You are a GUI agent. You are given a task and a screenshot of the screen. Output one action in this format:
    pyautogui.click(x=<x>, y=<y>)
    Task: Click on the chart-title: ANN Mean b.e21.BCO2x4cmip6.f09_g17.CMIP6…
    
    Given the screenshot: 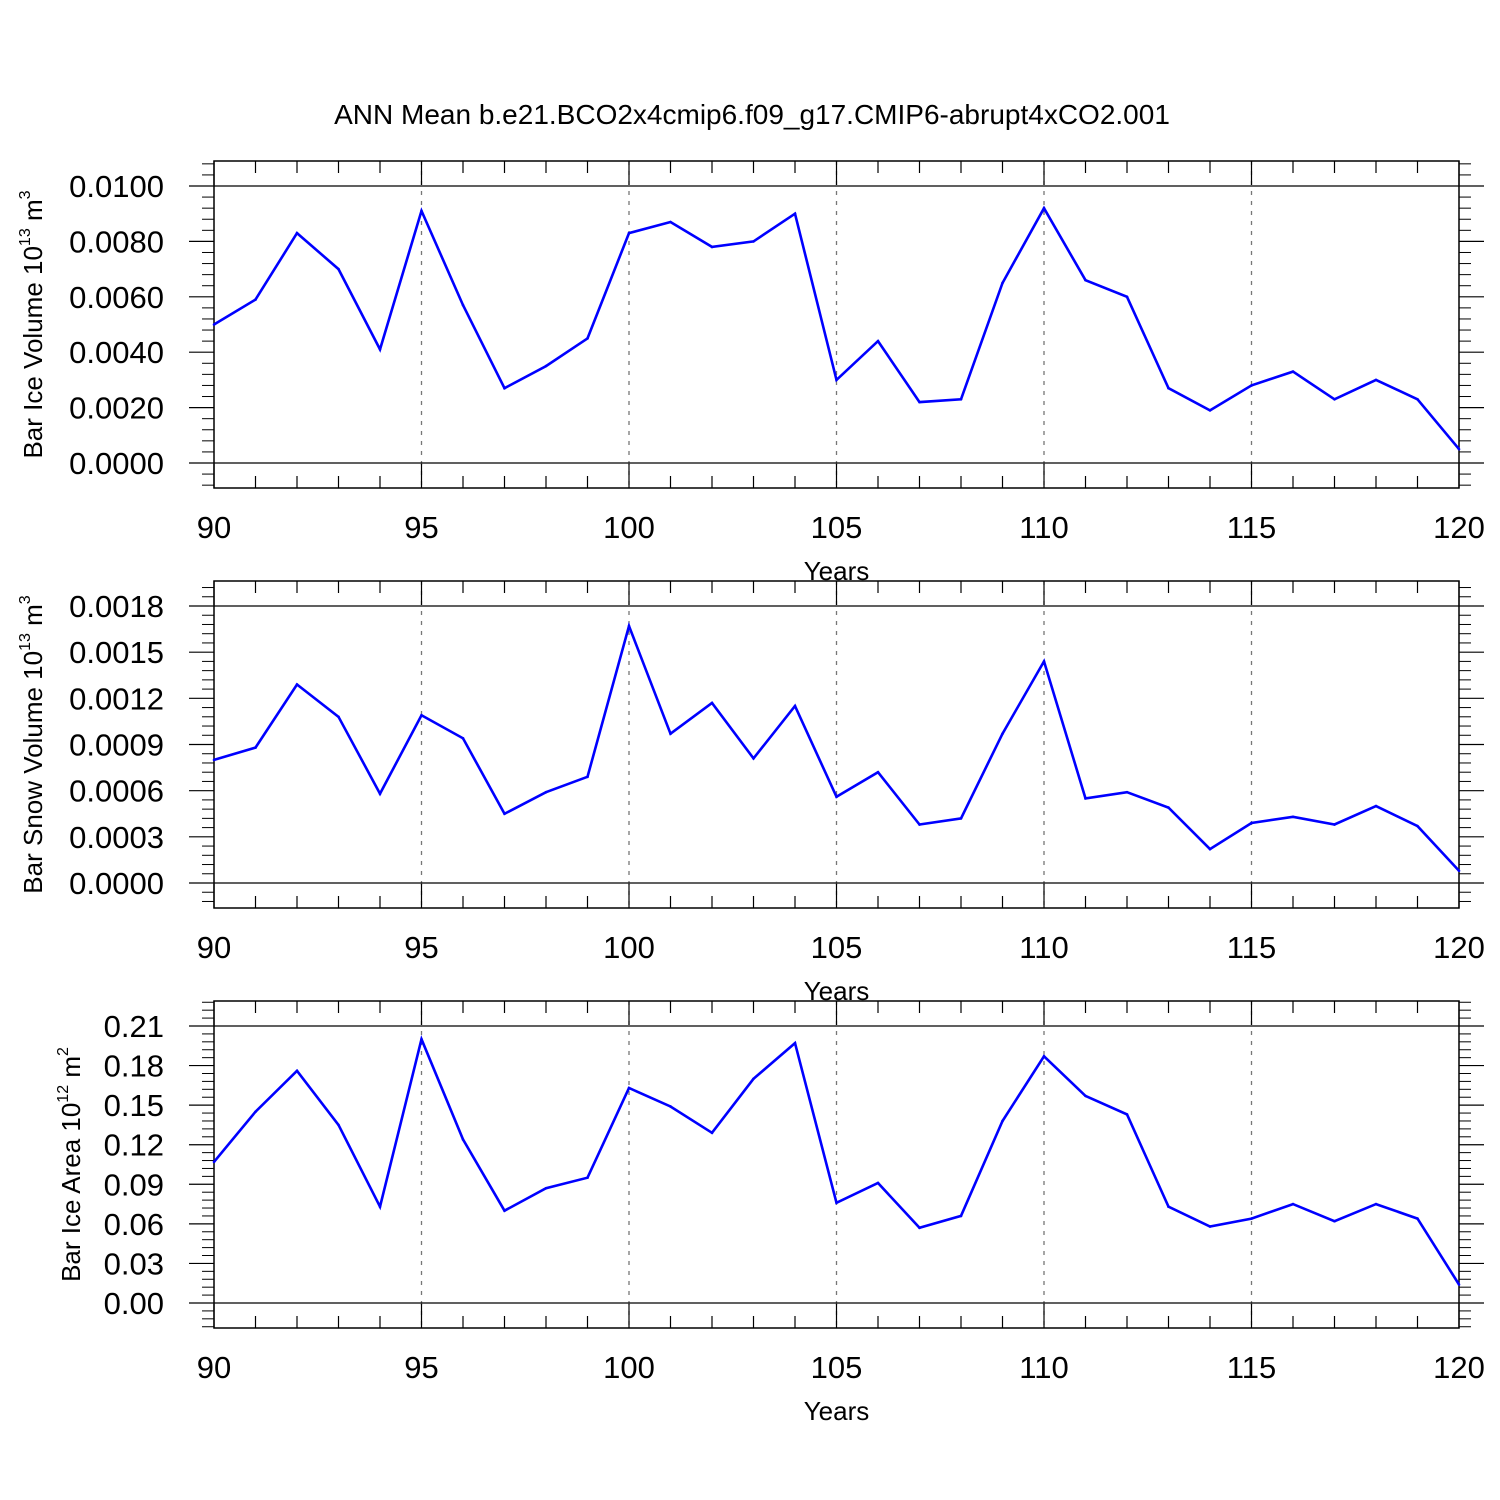 What is the action you would take?
    pyautogui.click(x=752, y=114)
    